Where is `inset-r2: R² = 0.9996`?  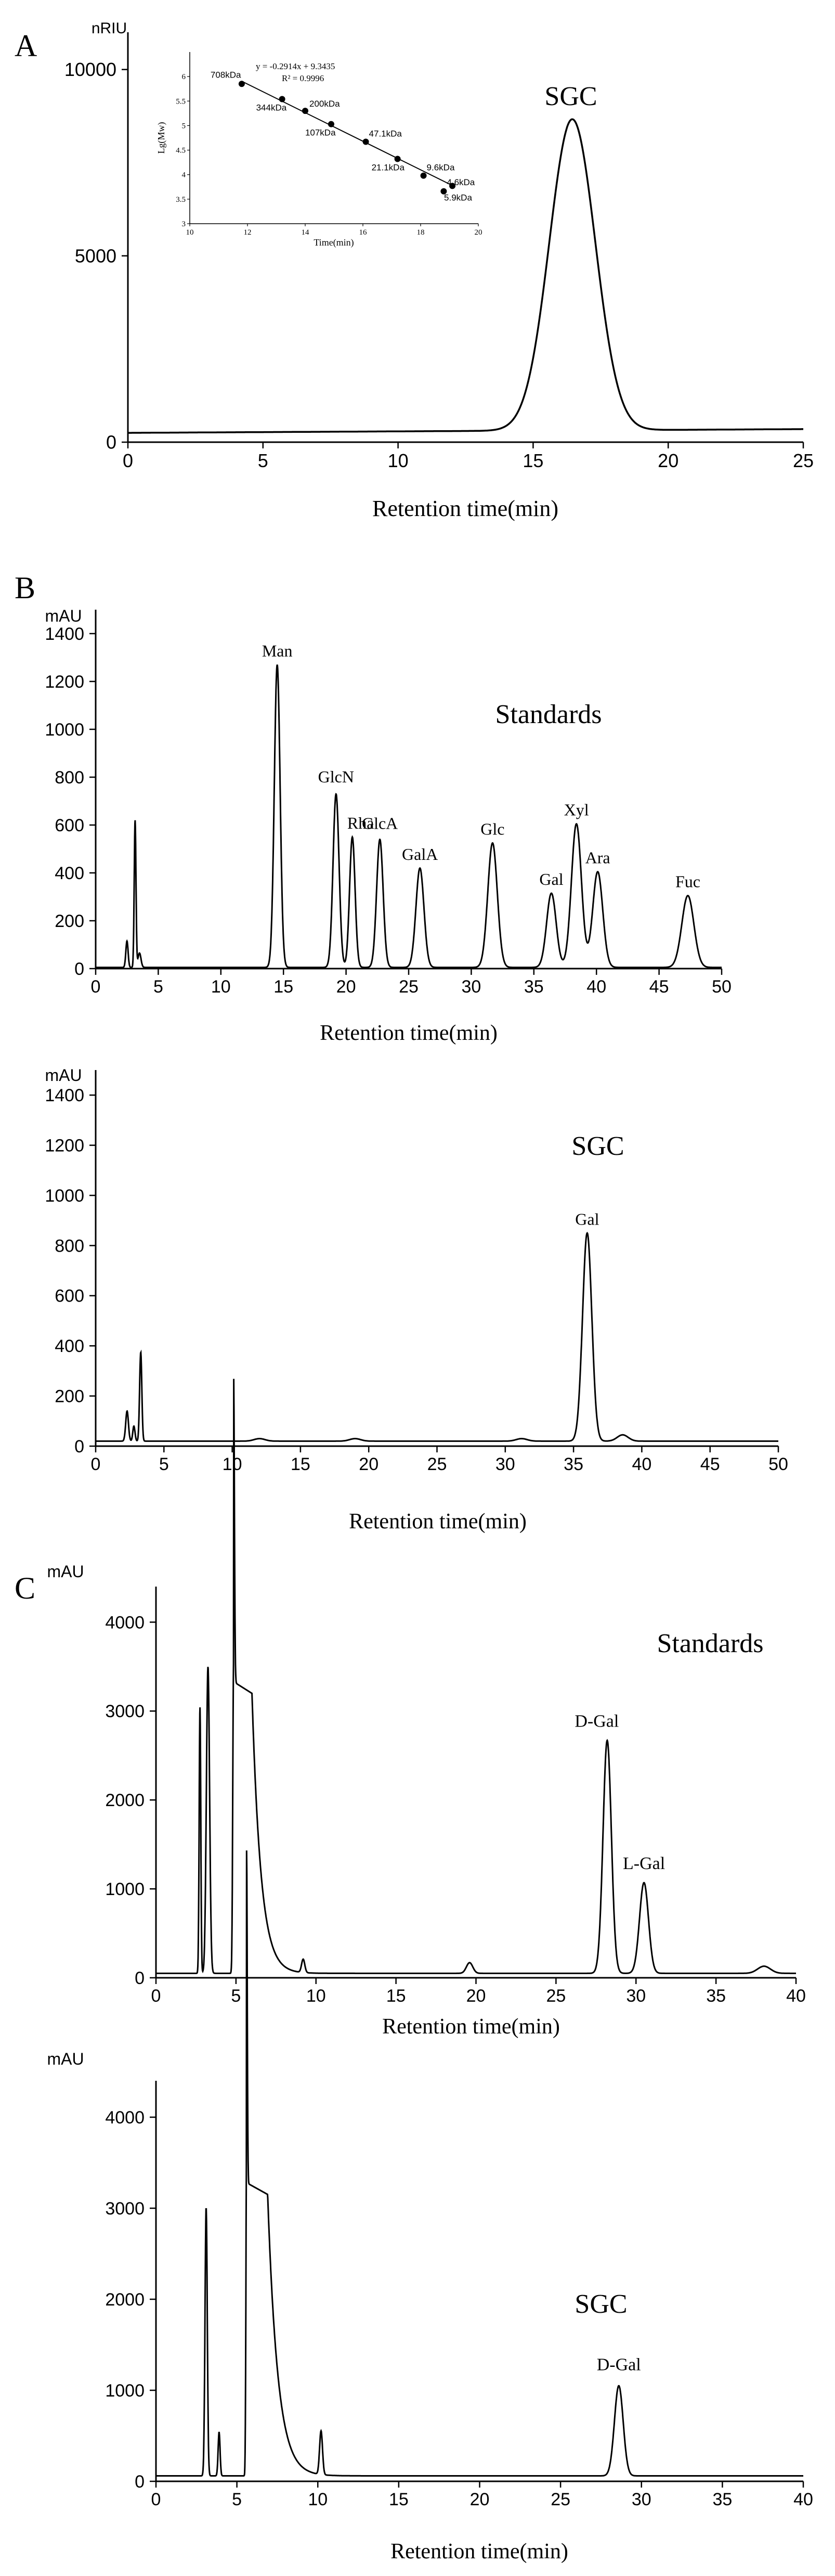 inset-r2: R² = 0.9996 is located at coordinates (303, 78).